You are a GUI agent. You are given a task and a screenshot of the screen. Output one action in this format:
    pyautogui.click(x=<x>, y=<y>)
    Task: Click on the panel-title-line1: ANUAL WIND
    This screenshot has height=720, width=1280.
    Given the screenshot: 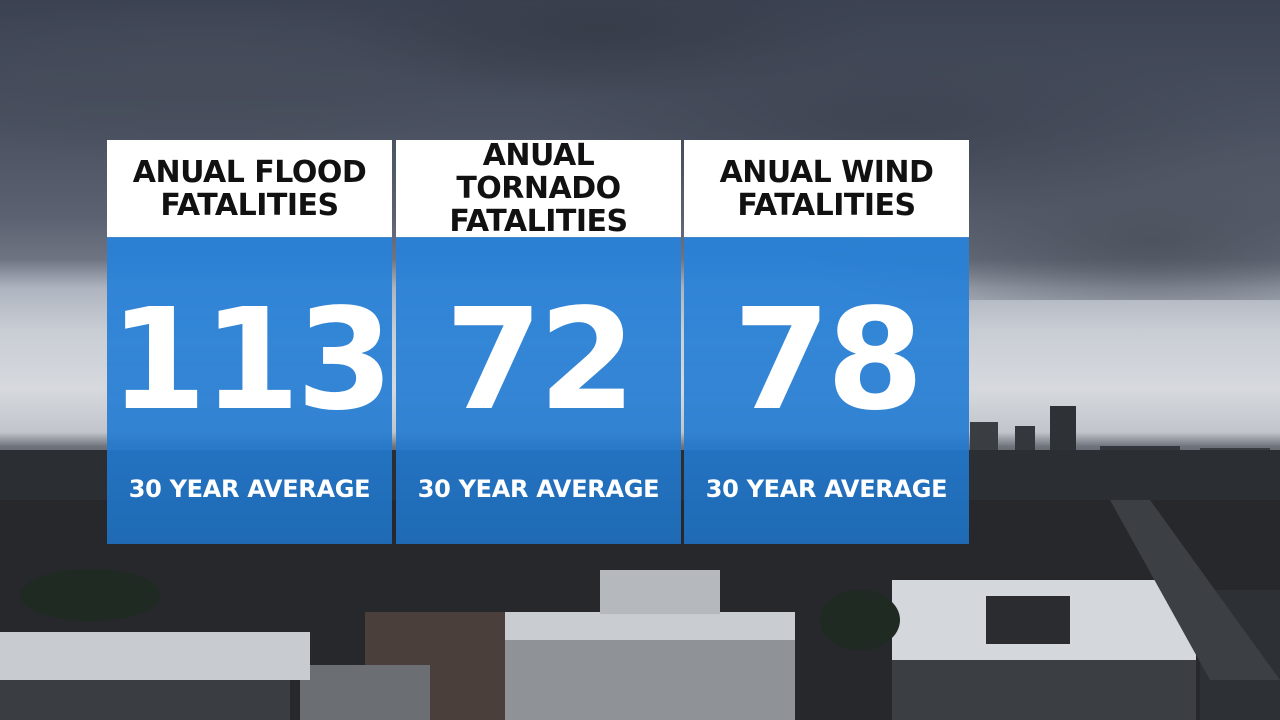 What is the action you would take?
    pyautogui.click(x=826, y=172)
    